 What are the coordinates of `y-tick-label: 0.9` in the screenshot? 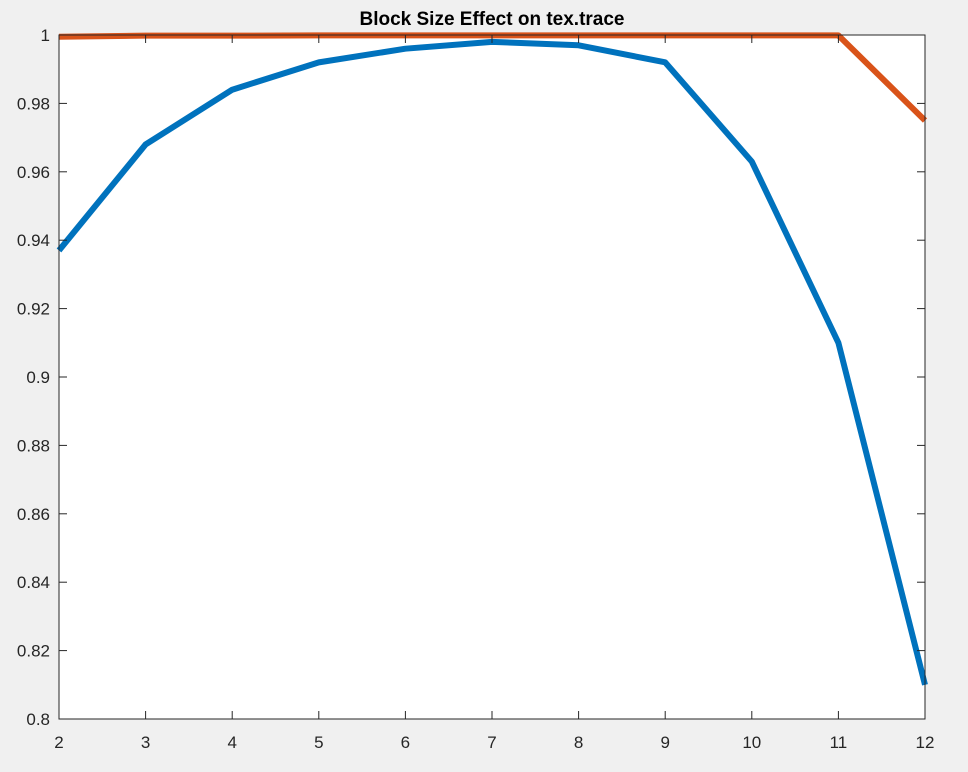 It's located at (38, 377).